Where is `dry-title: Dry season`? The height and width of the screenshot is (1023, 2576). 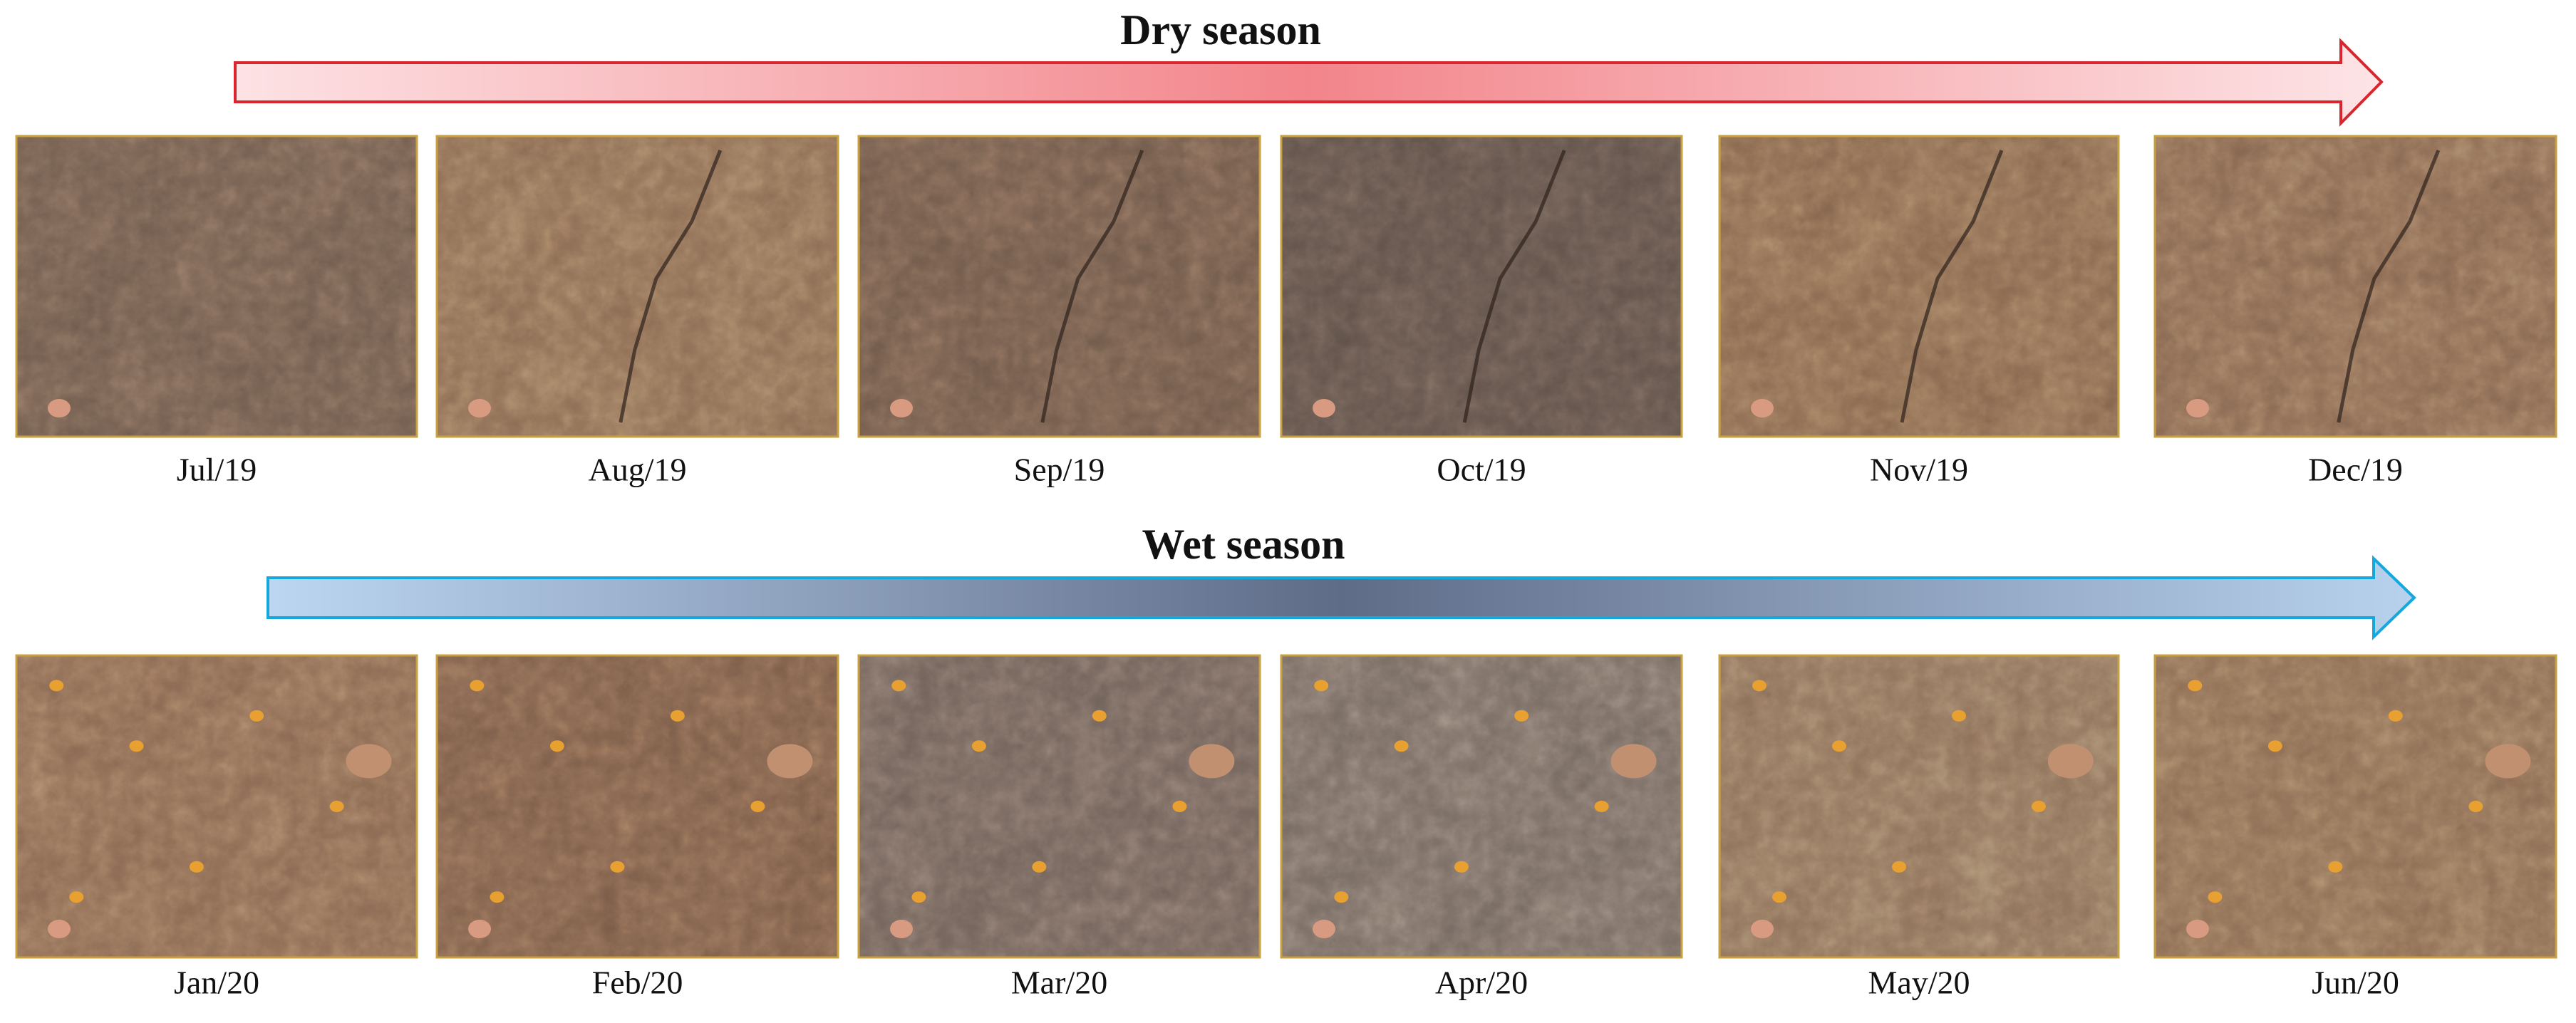
dry-title: Dry season is located at coordinates (1220, 30).